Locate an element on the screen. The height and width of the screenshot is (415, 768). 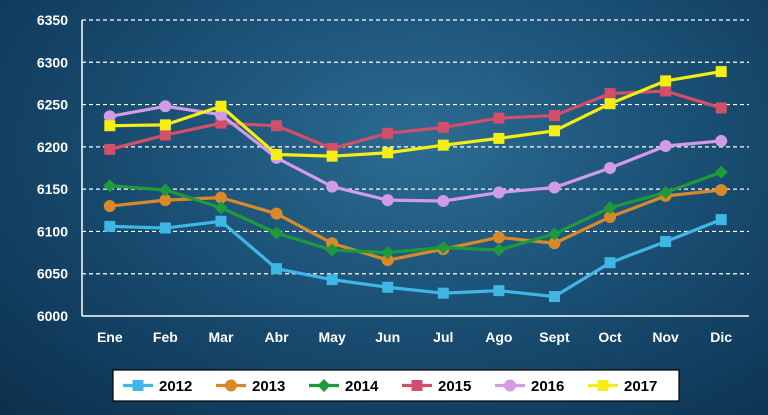
legend: 2012 2013 2014 2015 2016 2017 is located at coordinates (396, 385).